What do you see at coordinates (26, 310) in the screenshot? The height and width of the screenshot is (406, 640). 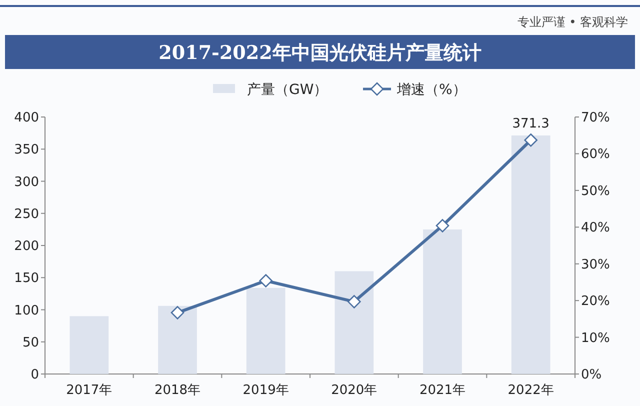 I see `y-tick-label: 100` at bounding box center [26, 310].